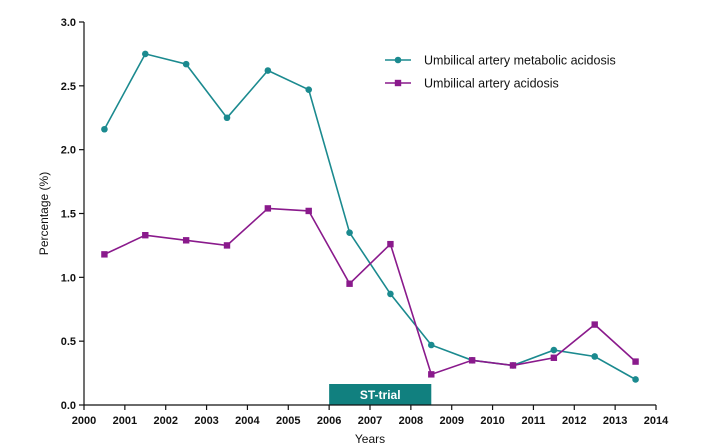 Image resolution: width=722 pixels, height=446 pixels. What do you see at coordinates (288, 421) in the screenshot?
I see `x-tick-label: 2005` at bounding box center [288, 421].